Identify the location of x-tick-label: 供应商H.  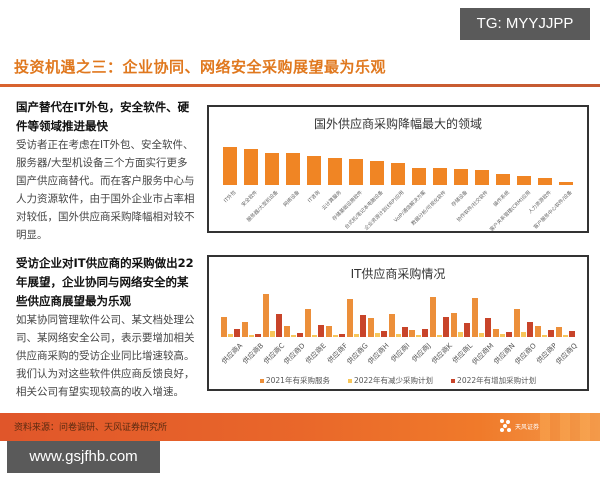
(378, 353).